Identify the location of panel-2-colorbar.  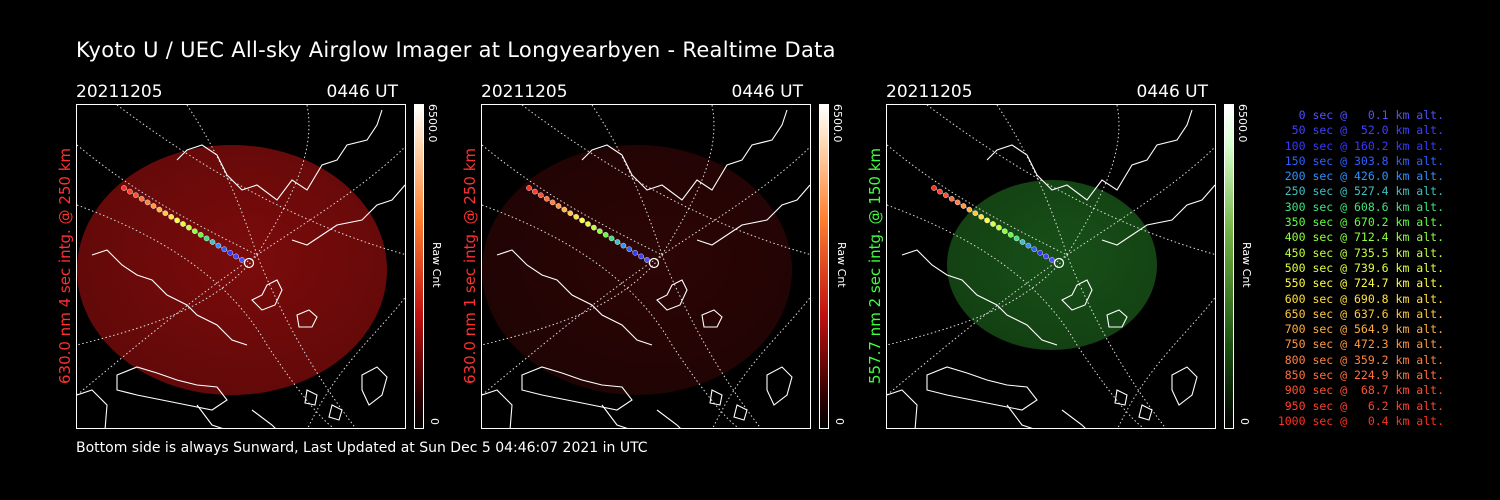
(824, 266).